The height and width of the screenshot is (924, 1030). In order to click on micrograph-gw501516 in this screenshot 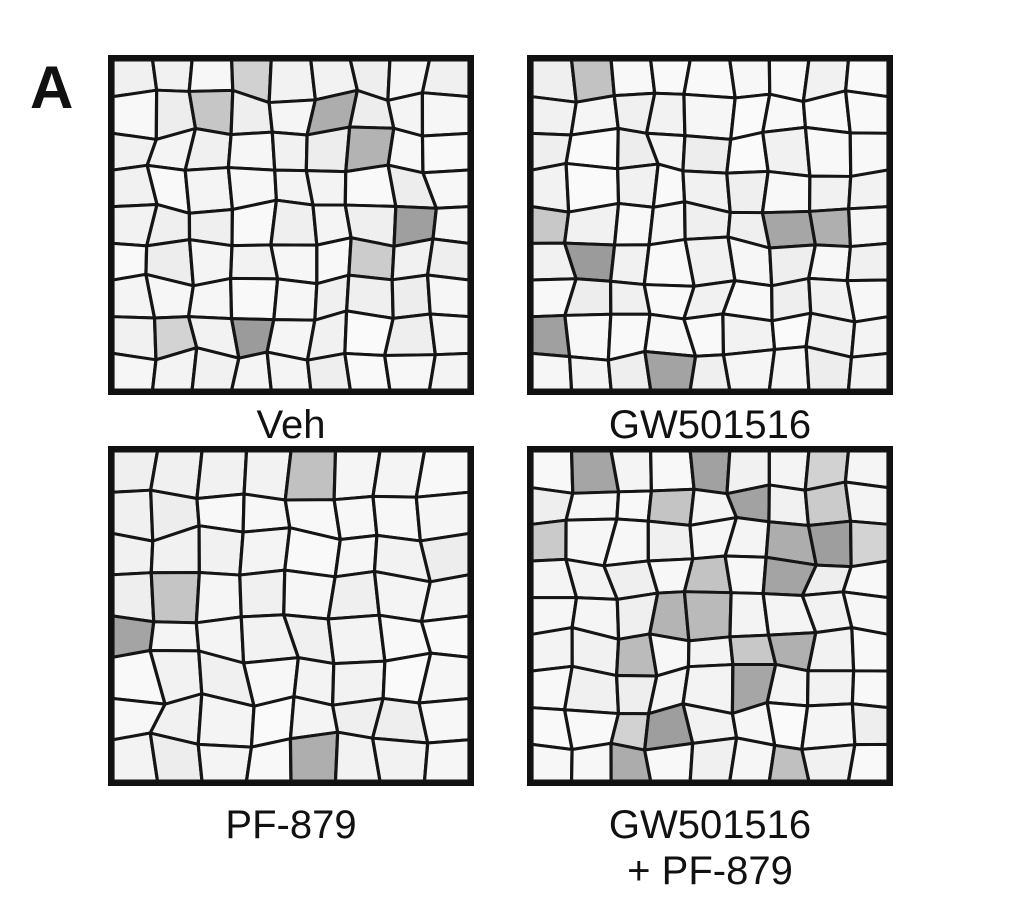, I will do `click(710, 225)`.